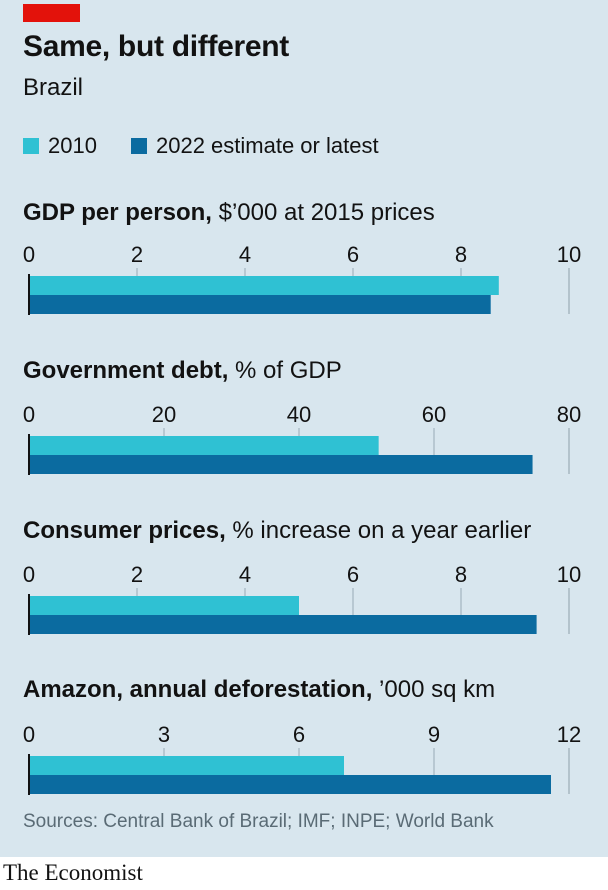  What do you see at coordinates (245, 574) in the screenshot?
I see `tick-label-cpi-2: 4` at bounding box center [245, 574].